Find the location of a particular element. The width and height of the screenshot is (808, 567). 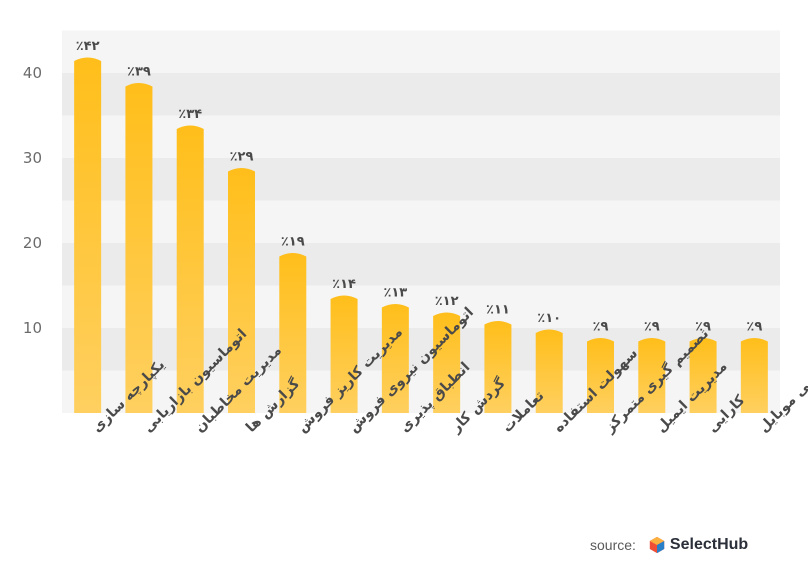

y-tick-label: 40 is located at coordinates (32, 73).